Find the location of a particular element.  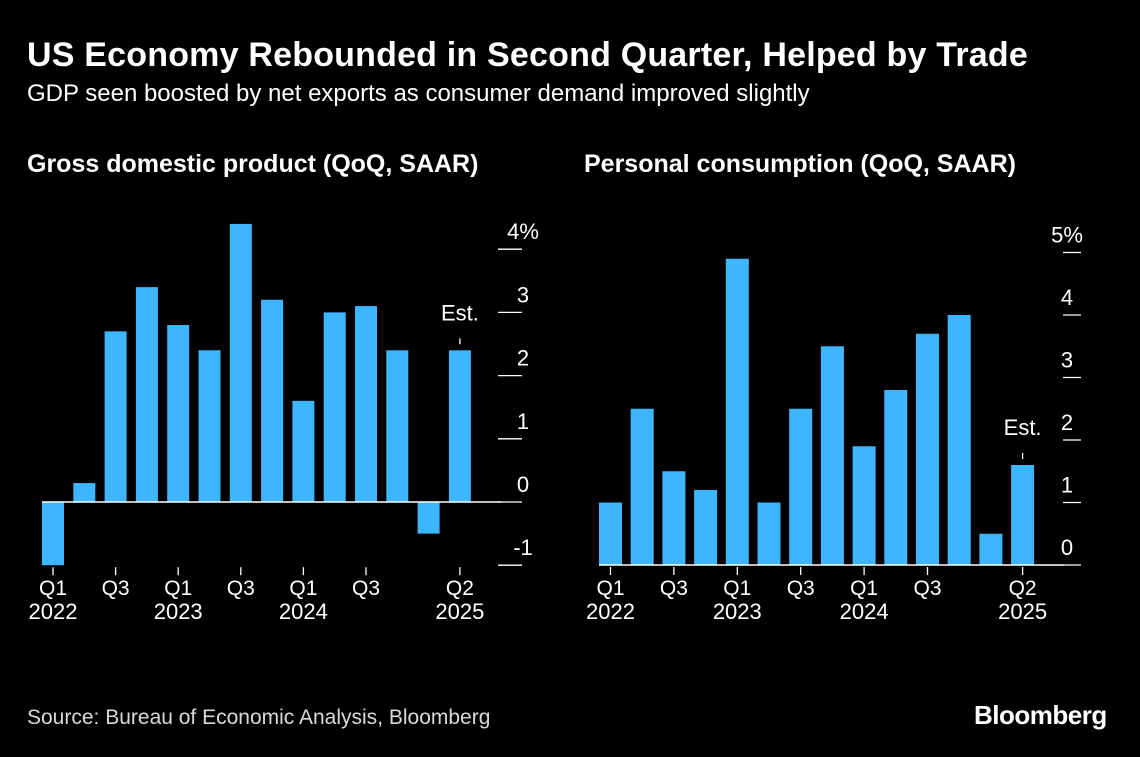

pce-ytick-label: 2 is located at coordinates (1067, 422).